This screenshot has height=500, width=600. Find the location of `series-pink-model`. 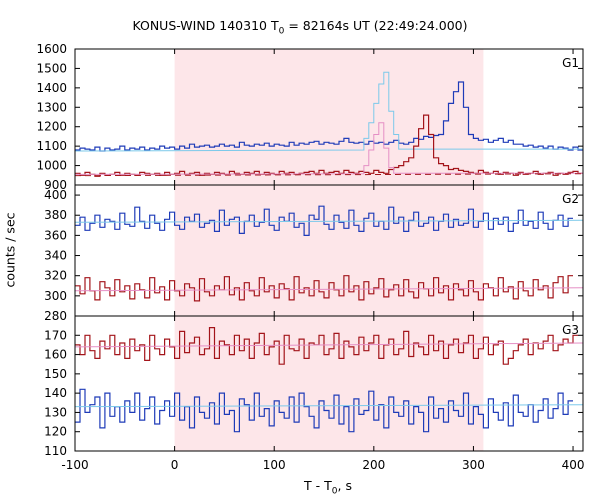

series-pink-model is located at coordinates (329, 148).